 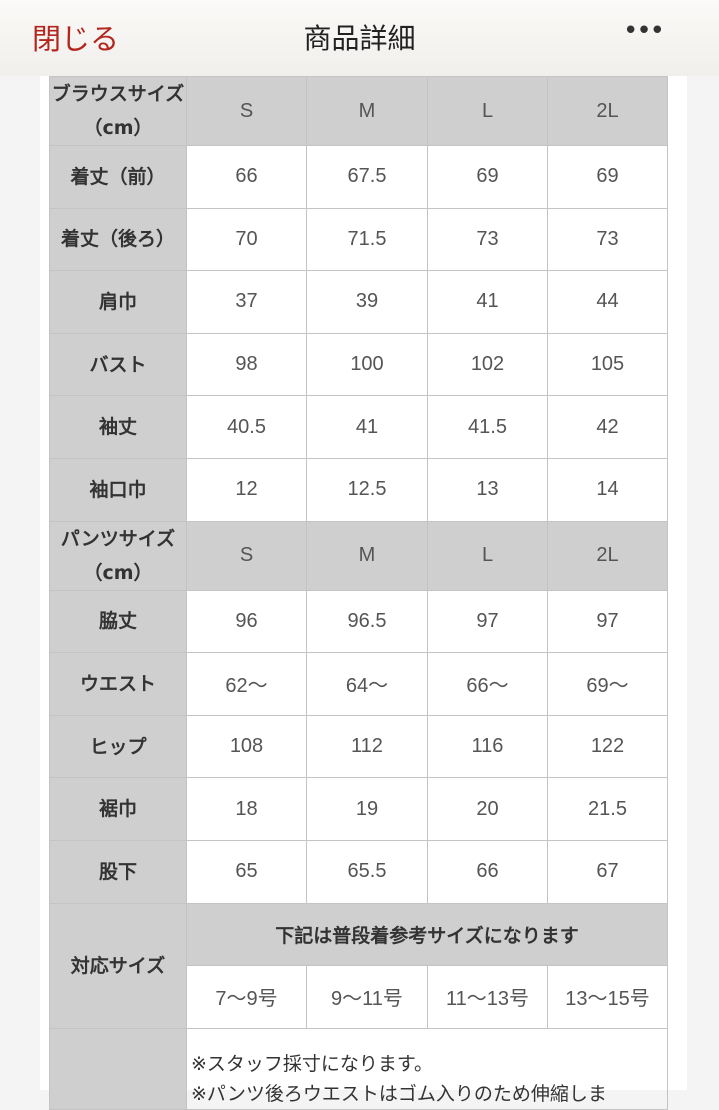 I want to click on notes-cell: ※スタッフ採寸になります。 ※パンツ後ろウエストはゴム入りのため伸縮しま, so click(x=427, y=1068).